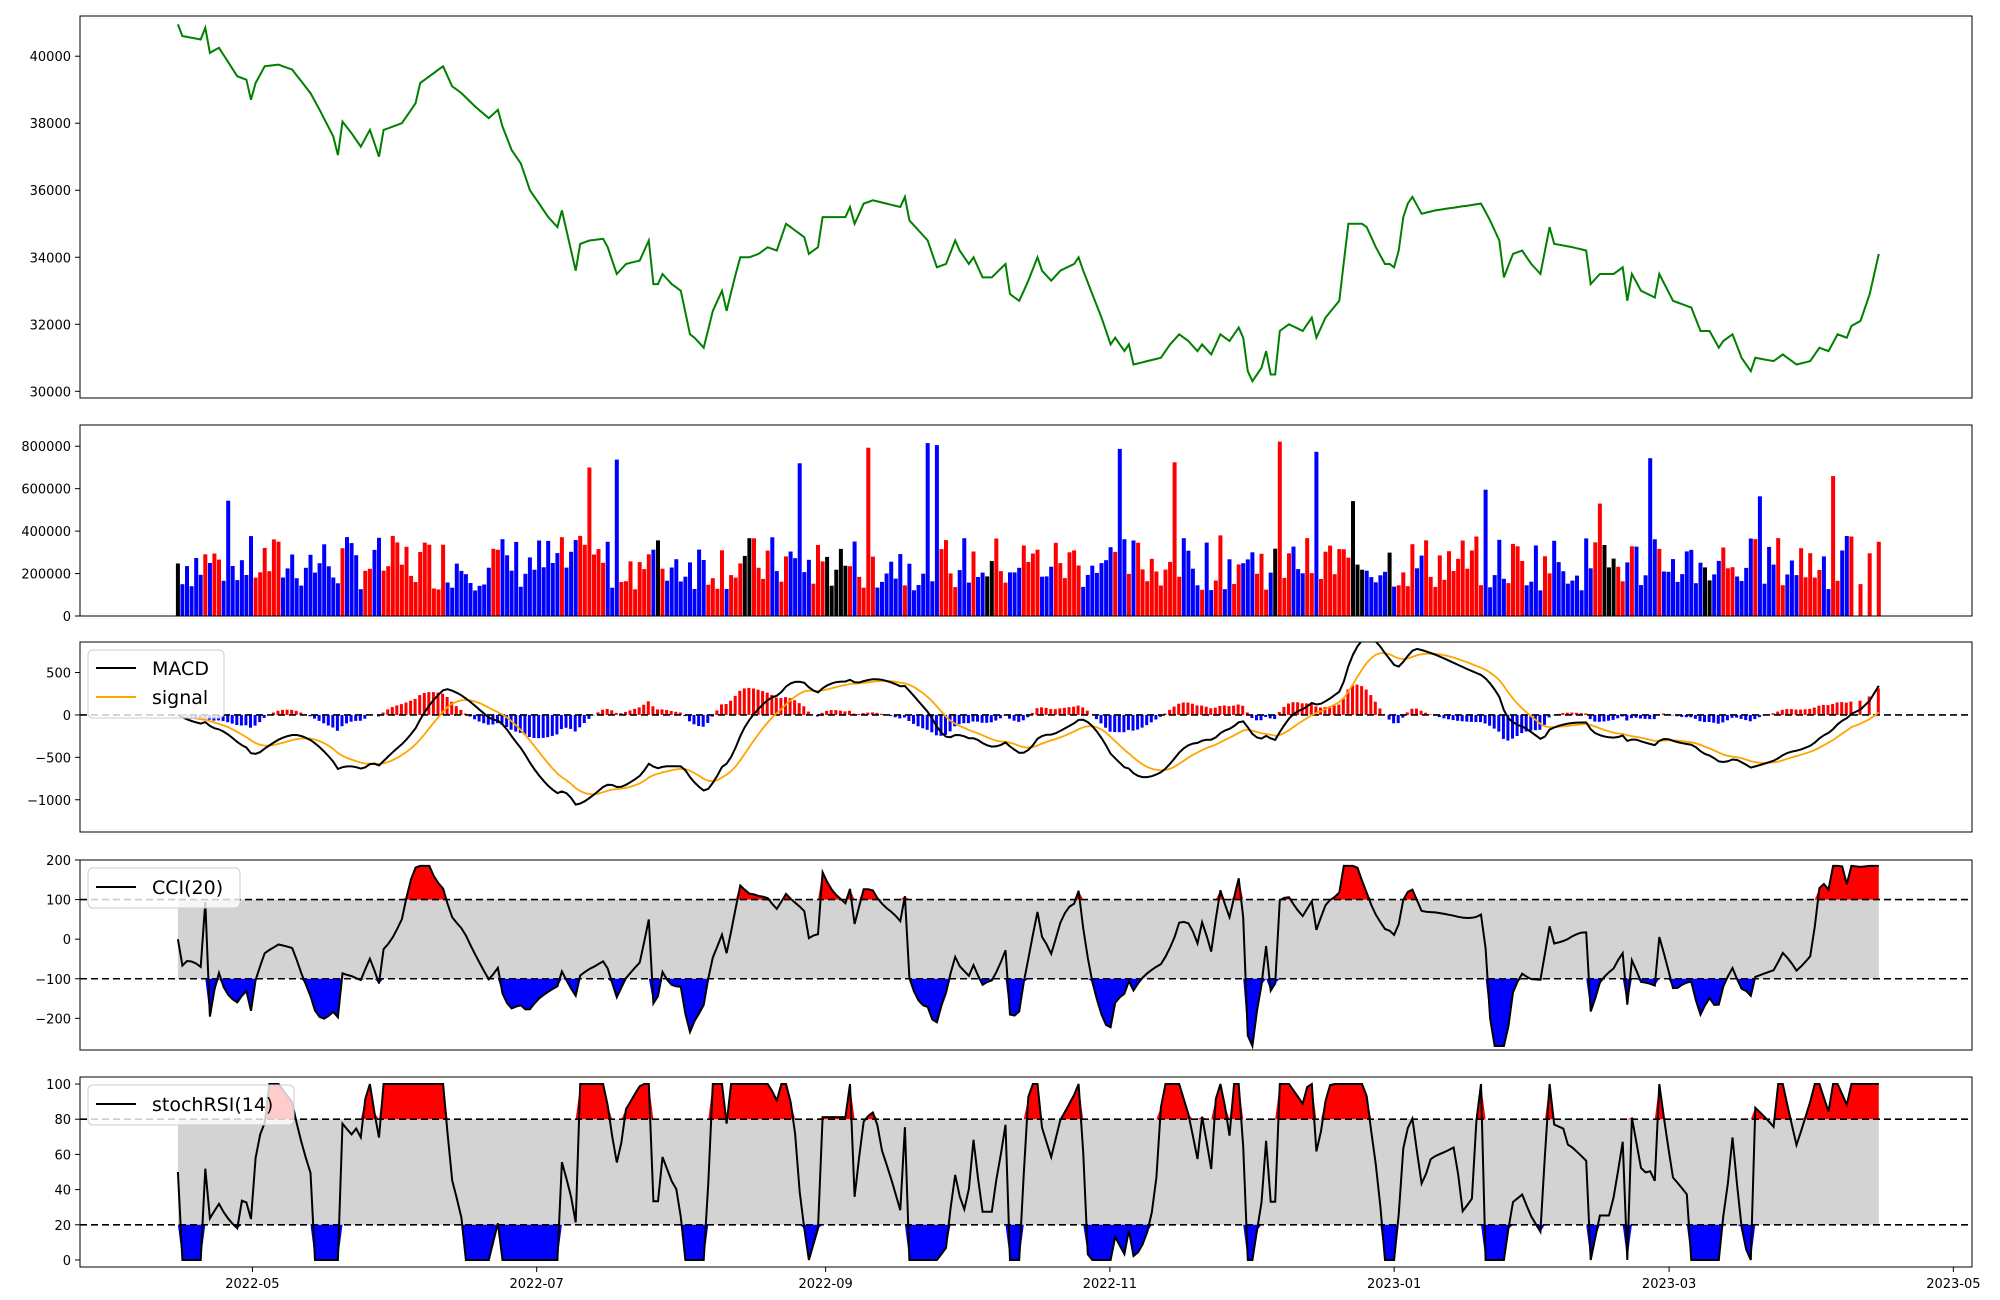 This screenshot has height=1300, width=2000. I want to click on cci-legend-label: CCI(20), so click(187, 888).